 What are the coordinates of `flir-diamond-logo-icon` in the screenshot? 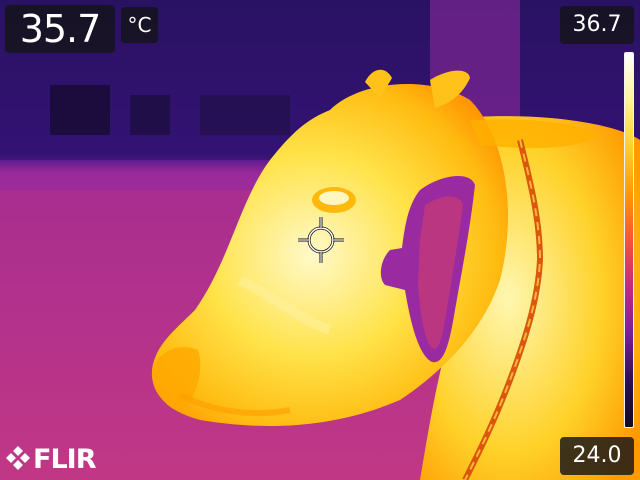 It's located at (18, 458).